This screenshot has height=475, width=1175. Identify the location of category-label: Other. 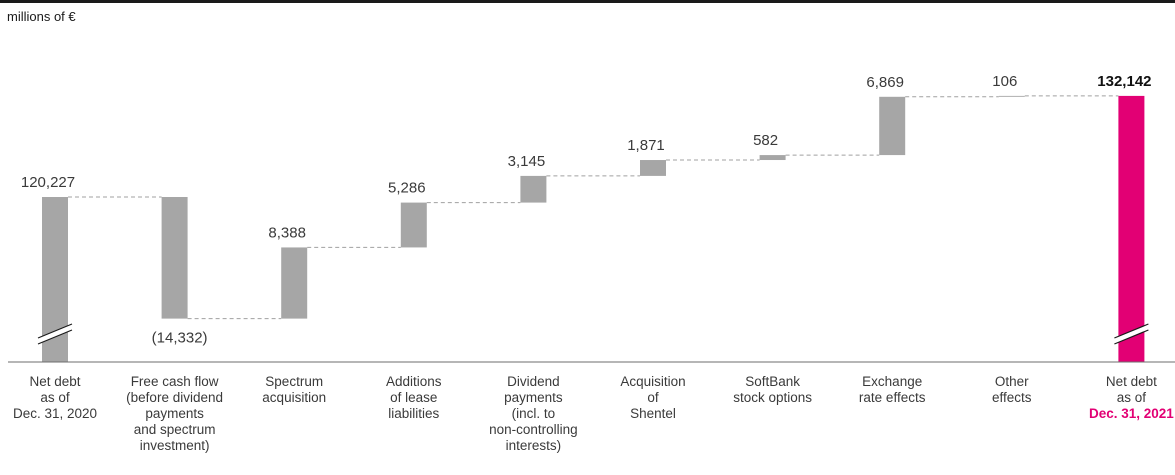
(1012, 381).